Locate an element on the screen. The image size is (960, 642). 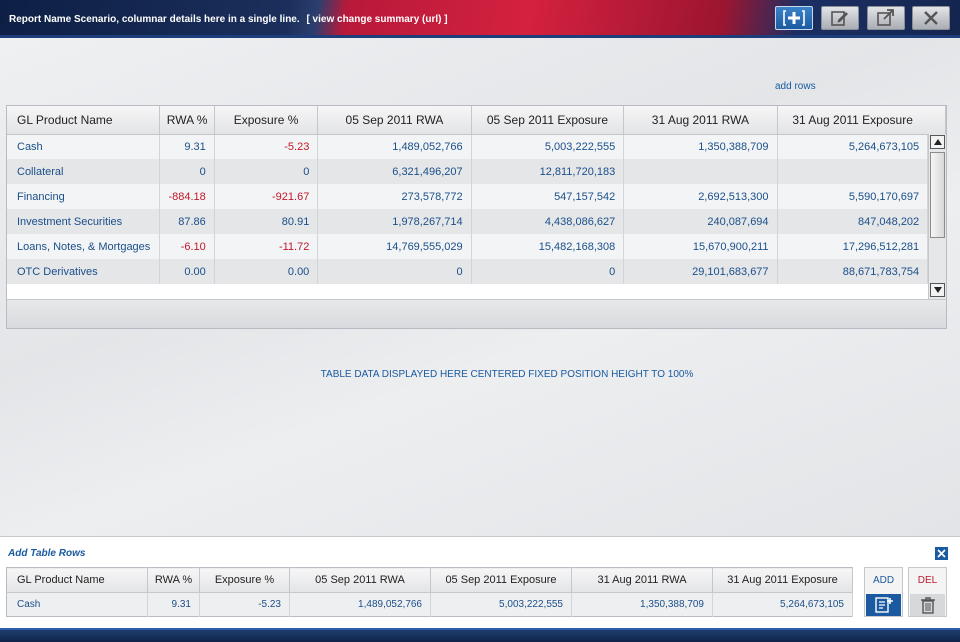
scroll-up-button is located at coordinates (937, 142).